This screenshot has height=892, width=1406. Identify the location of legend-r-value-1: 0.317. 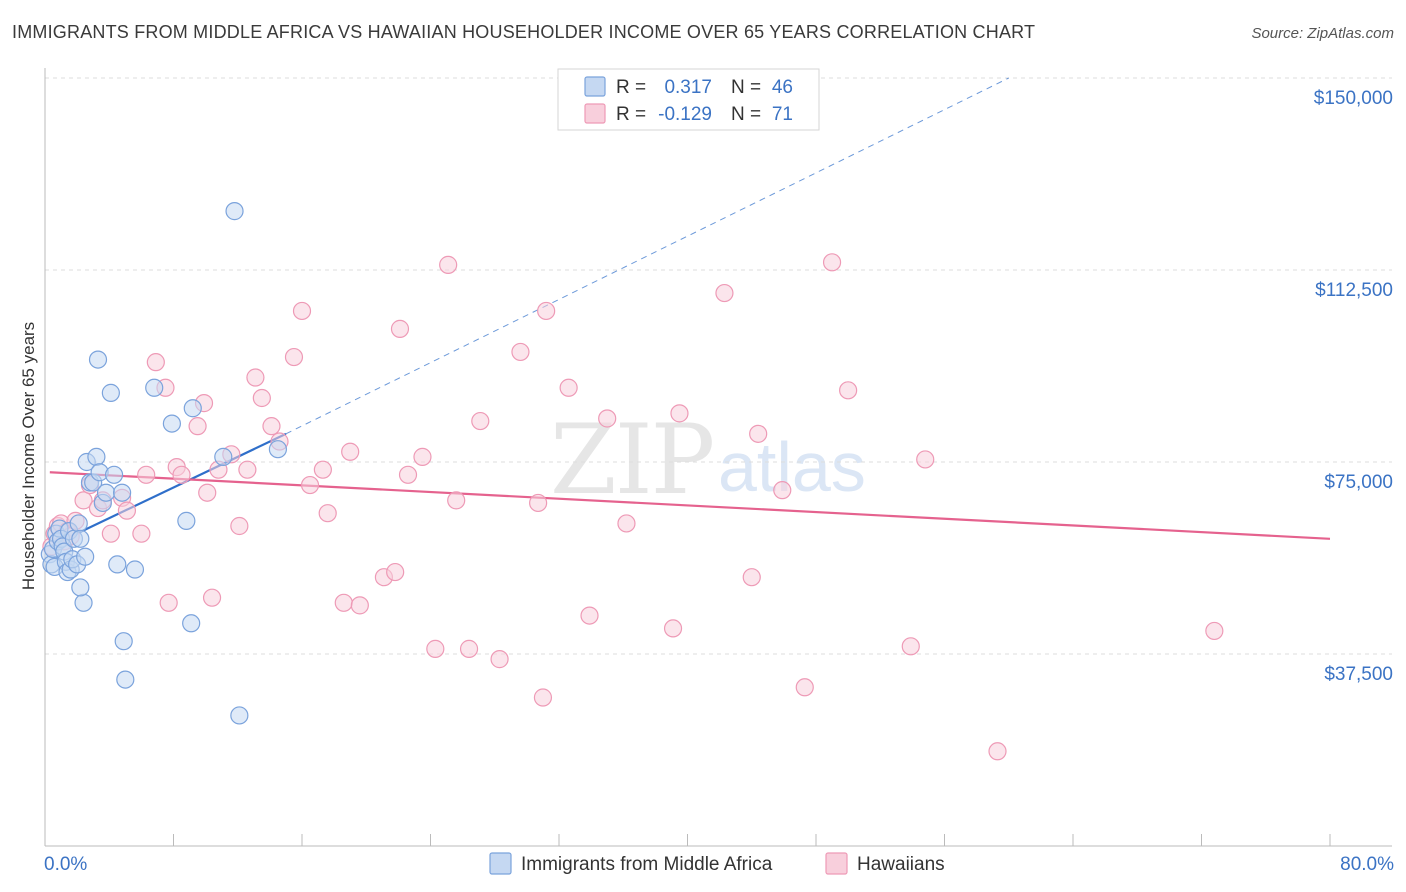
(688, 87).